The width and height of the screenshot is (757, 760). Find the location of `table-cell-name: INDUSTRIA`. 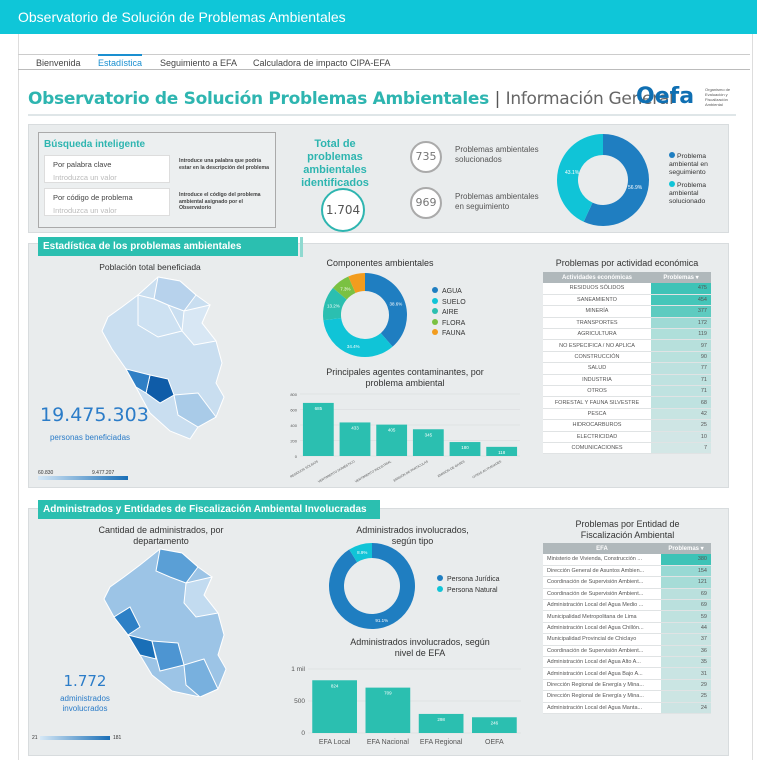

table-cell-name: INDUSTRIA is located at coordinates (597, 380).